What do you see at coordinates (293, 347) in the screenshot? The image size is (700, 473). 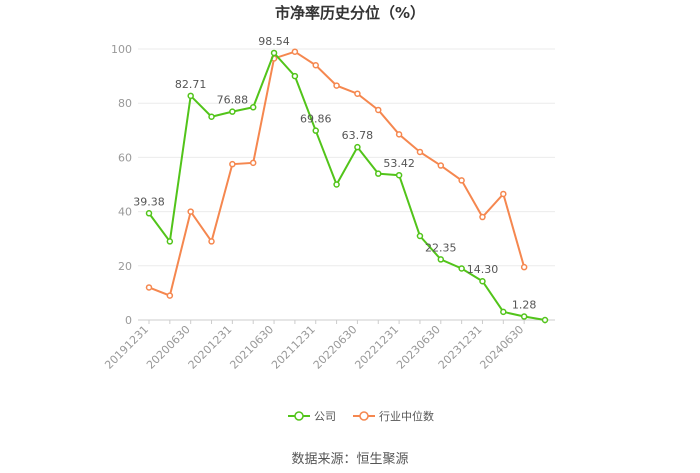 I see `x-tick-label: 20211231` at bounding box center [293, 347].